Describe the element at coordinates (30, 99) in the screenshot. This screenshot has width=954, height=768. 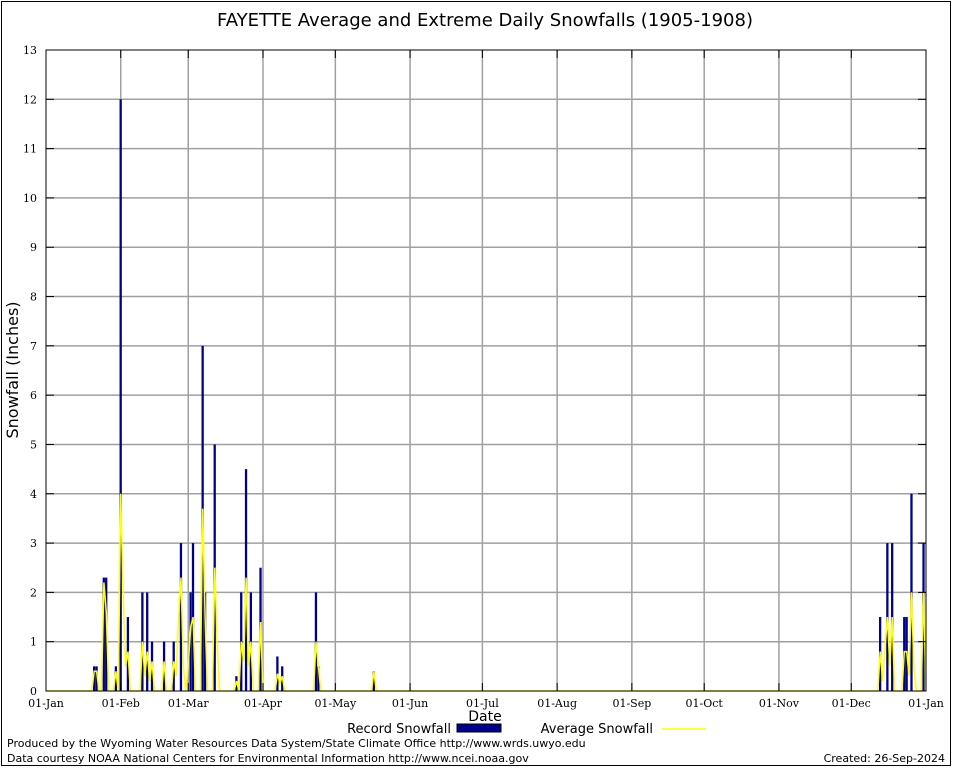
I see `y-tick-label: 12` at that location.